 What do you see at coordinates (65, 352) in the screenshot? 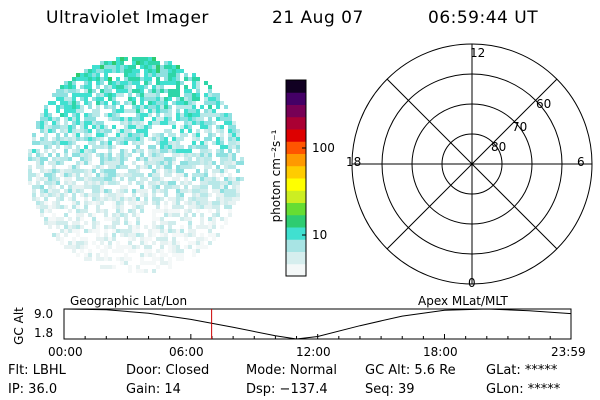
I see `altitude-xtick-0000: 00:00` at bounding box center [65, 352].